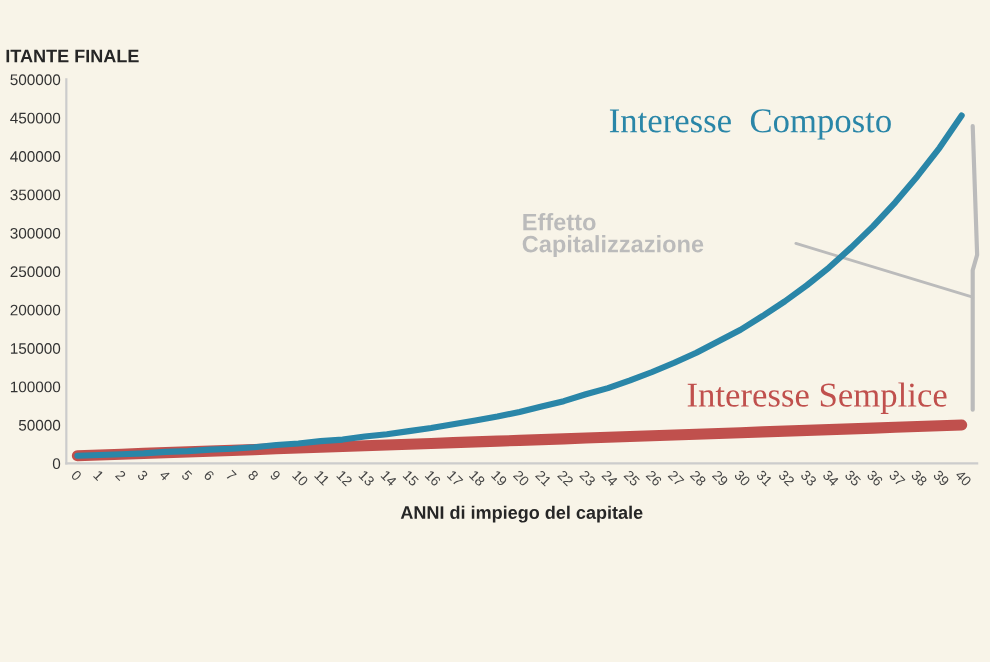 This screenshot has height=662, width=990. Describe the element at coordinates (521, 514) in the screenshot. I see `x-axis-title: ANNI di impiego del capitale` at that location.